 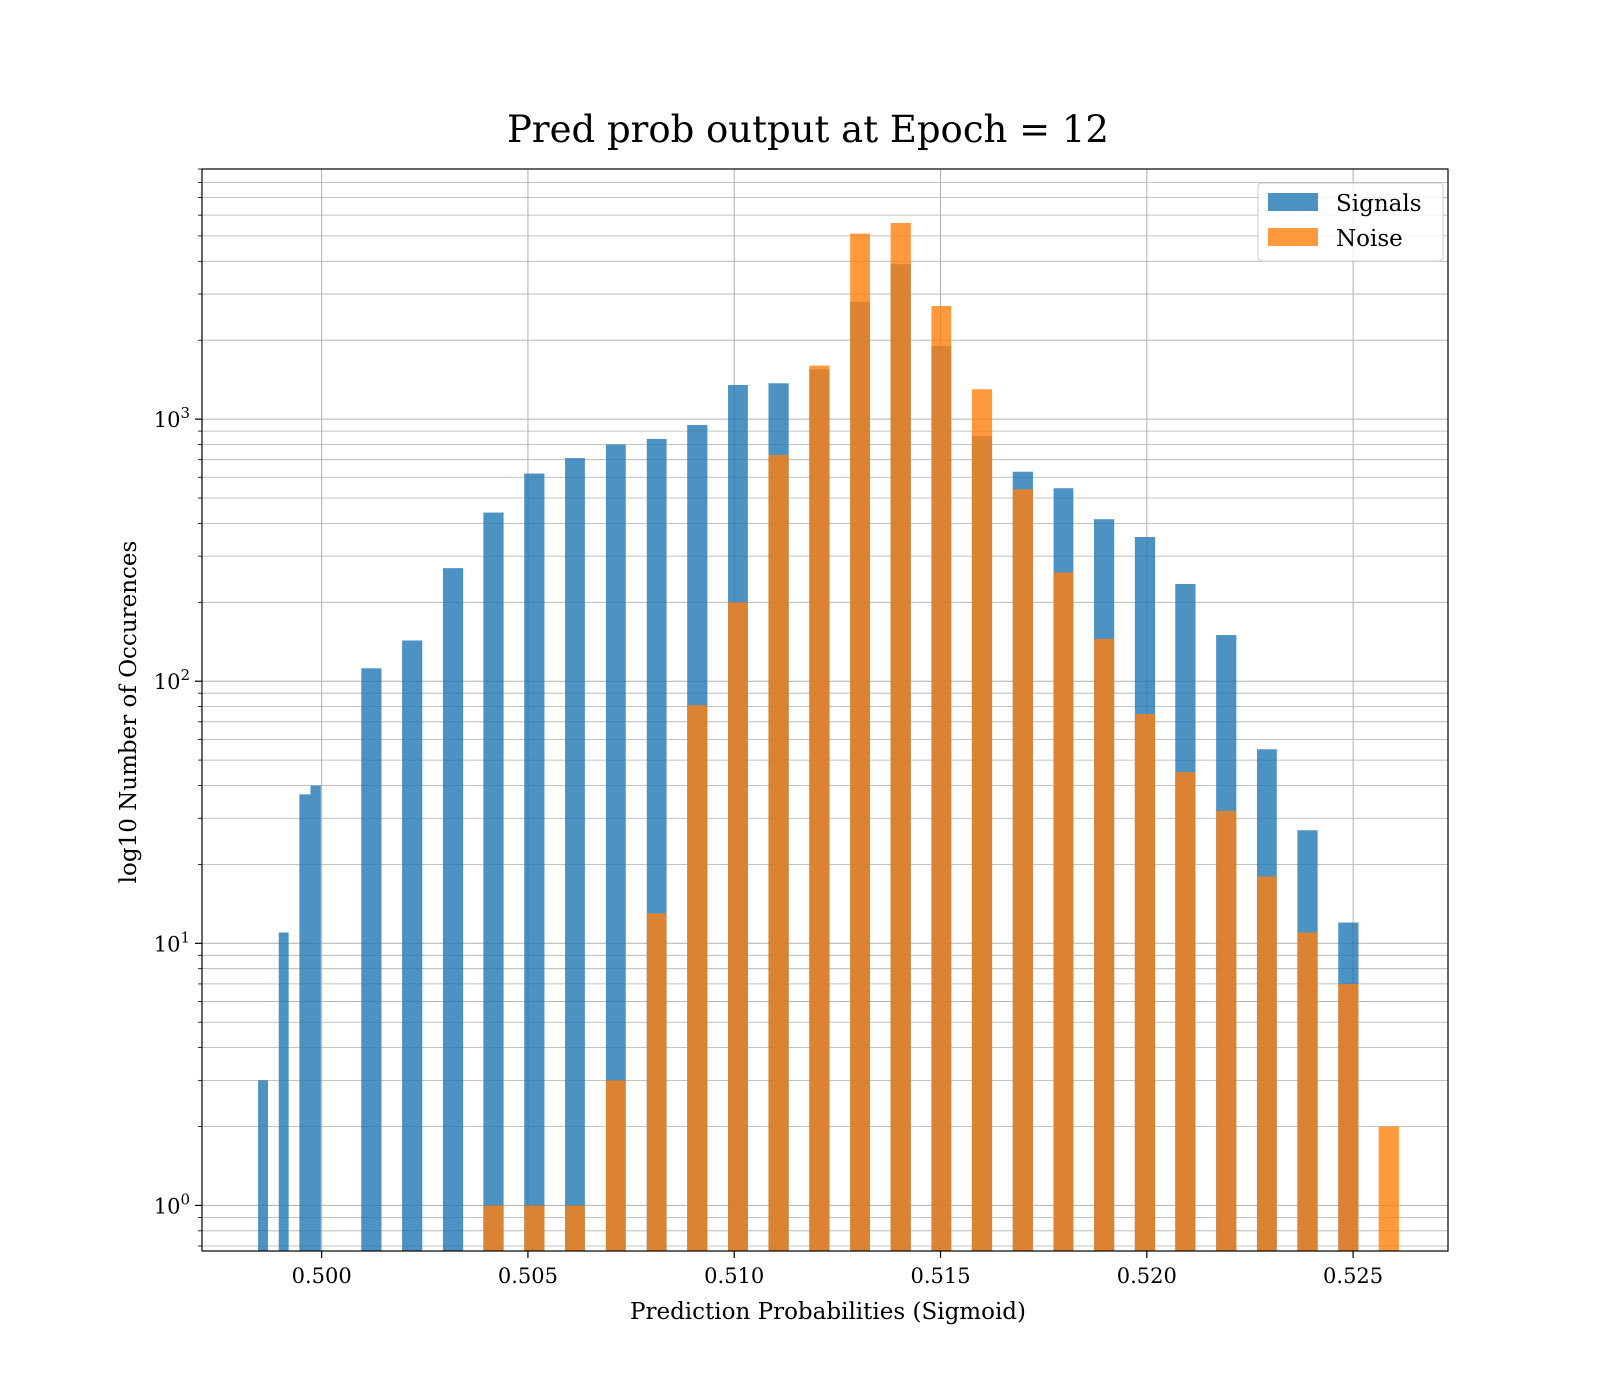 What do you see at coordinates (528, 1276) in the screenshot?
I see `x-tick-label: 0.505` at bounding box center [528, 1276].